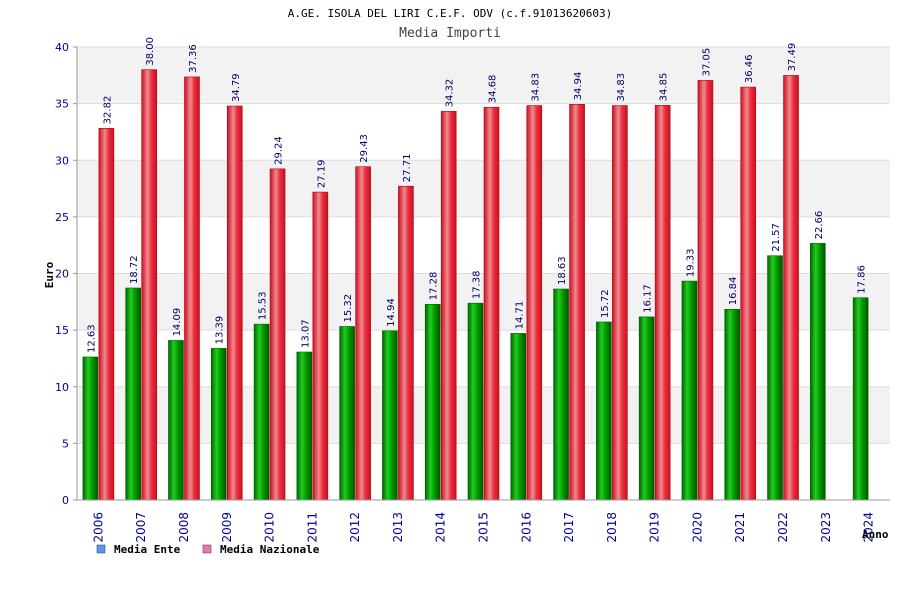 This screenshot has width=900, height=600. Describe the element at coordinates (398, 527) in the screenshot. I see `x-tick-label: 2013` at that location.